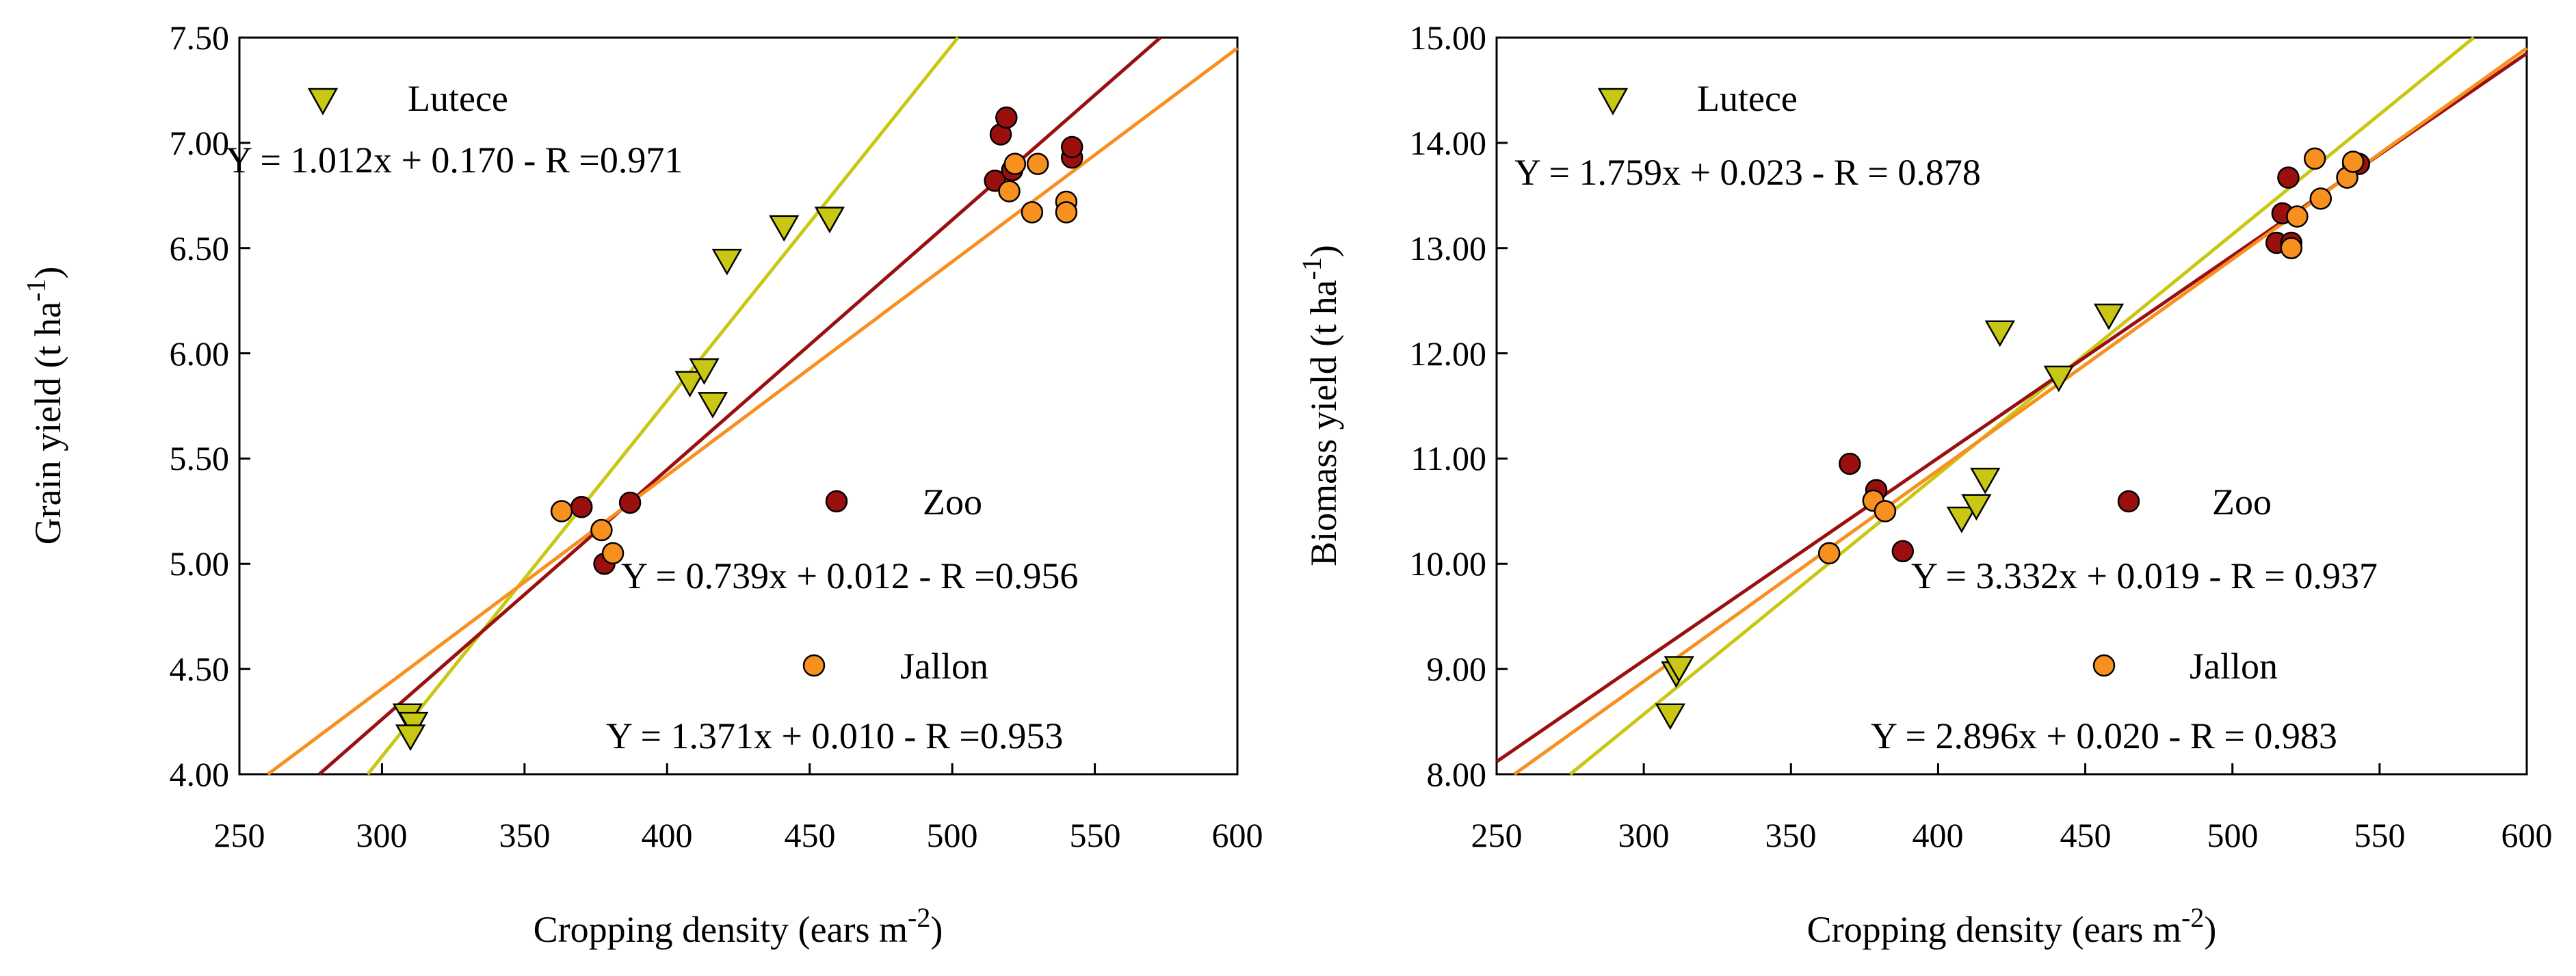  Describe the element at coordinates (200, 669) in the screenshot. I see `y-tick-label: 4.50` at that location.